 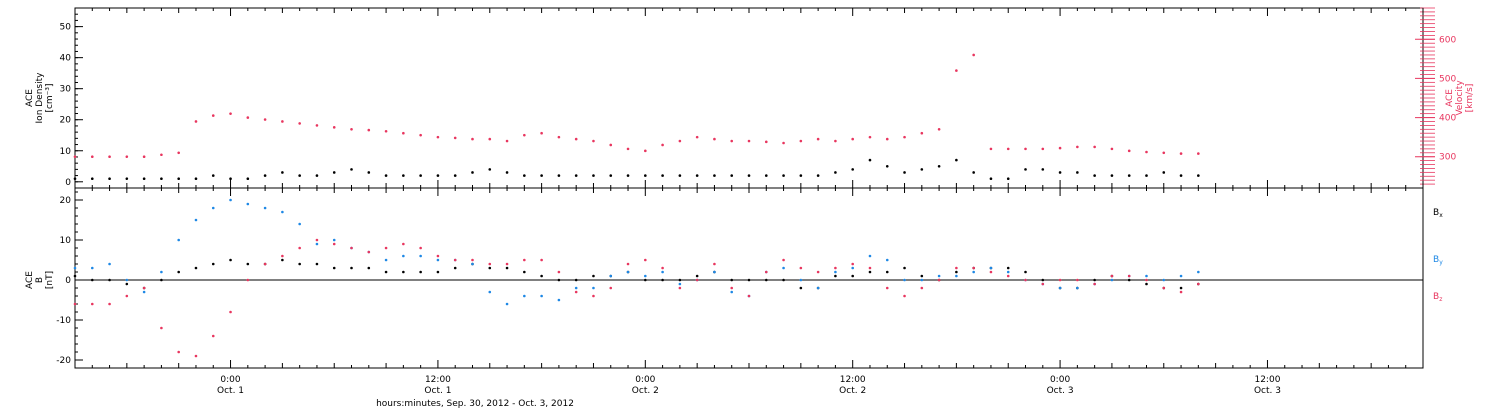 What do you see at coordinates (40, 98) in the screenshot?
I see `density-label-line-2: Ion Density` at bounding box center [40, 98].